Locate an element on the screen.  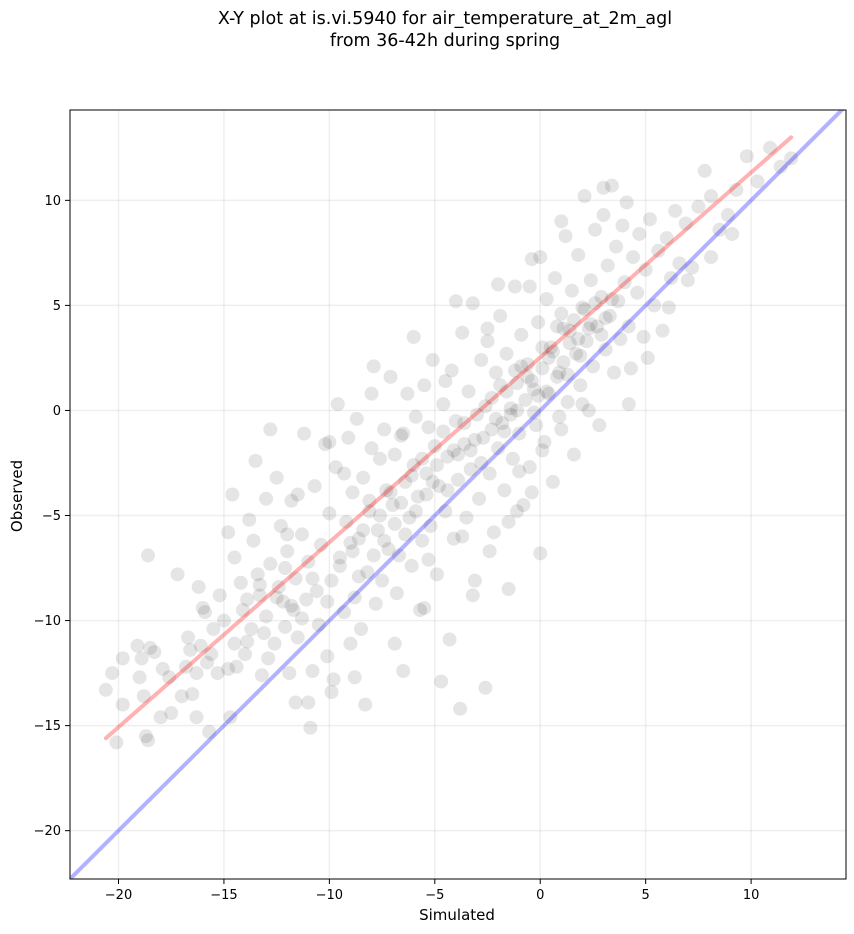
y-tick-label: 0 is located at coordinates (57, 411).